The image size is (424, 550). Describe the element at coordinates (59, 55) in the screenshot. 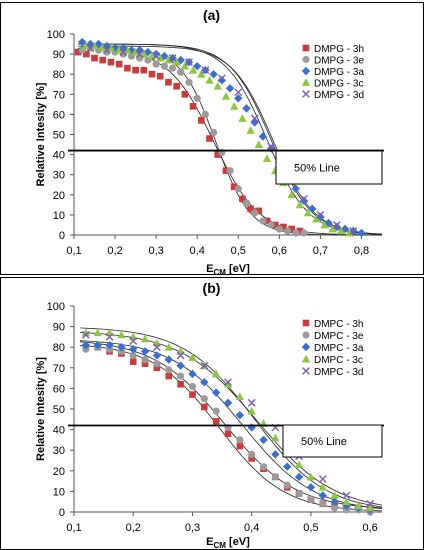

I see `y-tick-label: 90` at that location.